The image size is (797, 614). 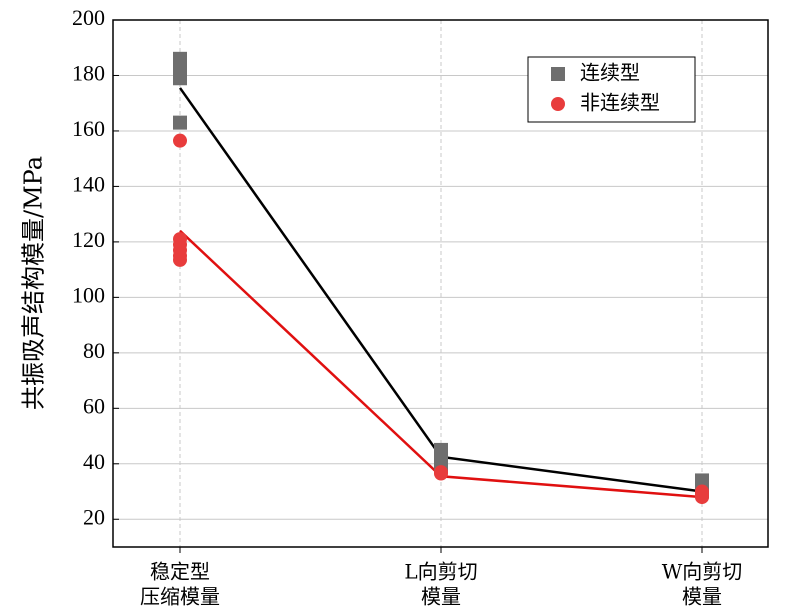 I want to click on y-tick-label: 40, so click(x=94, y=461).